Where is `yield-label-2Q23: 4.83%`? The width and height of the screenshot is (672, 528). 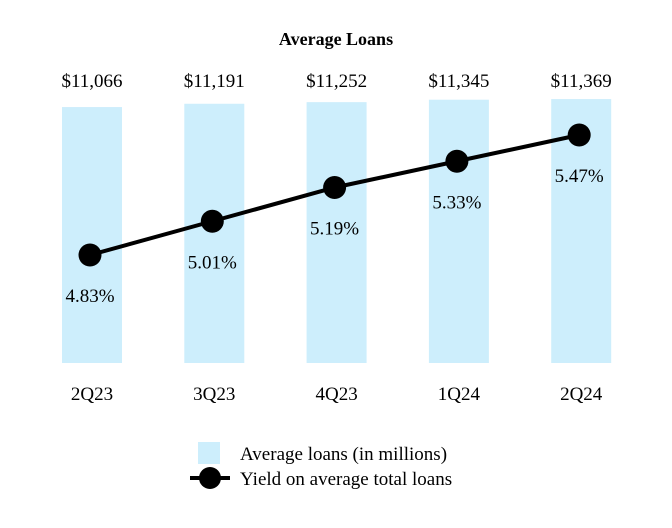
yield-label-2Q23: 4.83% is located at coordinates (89, 296).